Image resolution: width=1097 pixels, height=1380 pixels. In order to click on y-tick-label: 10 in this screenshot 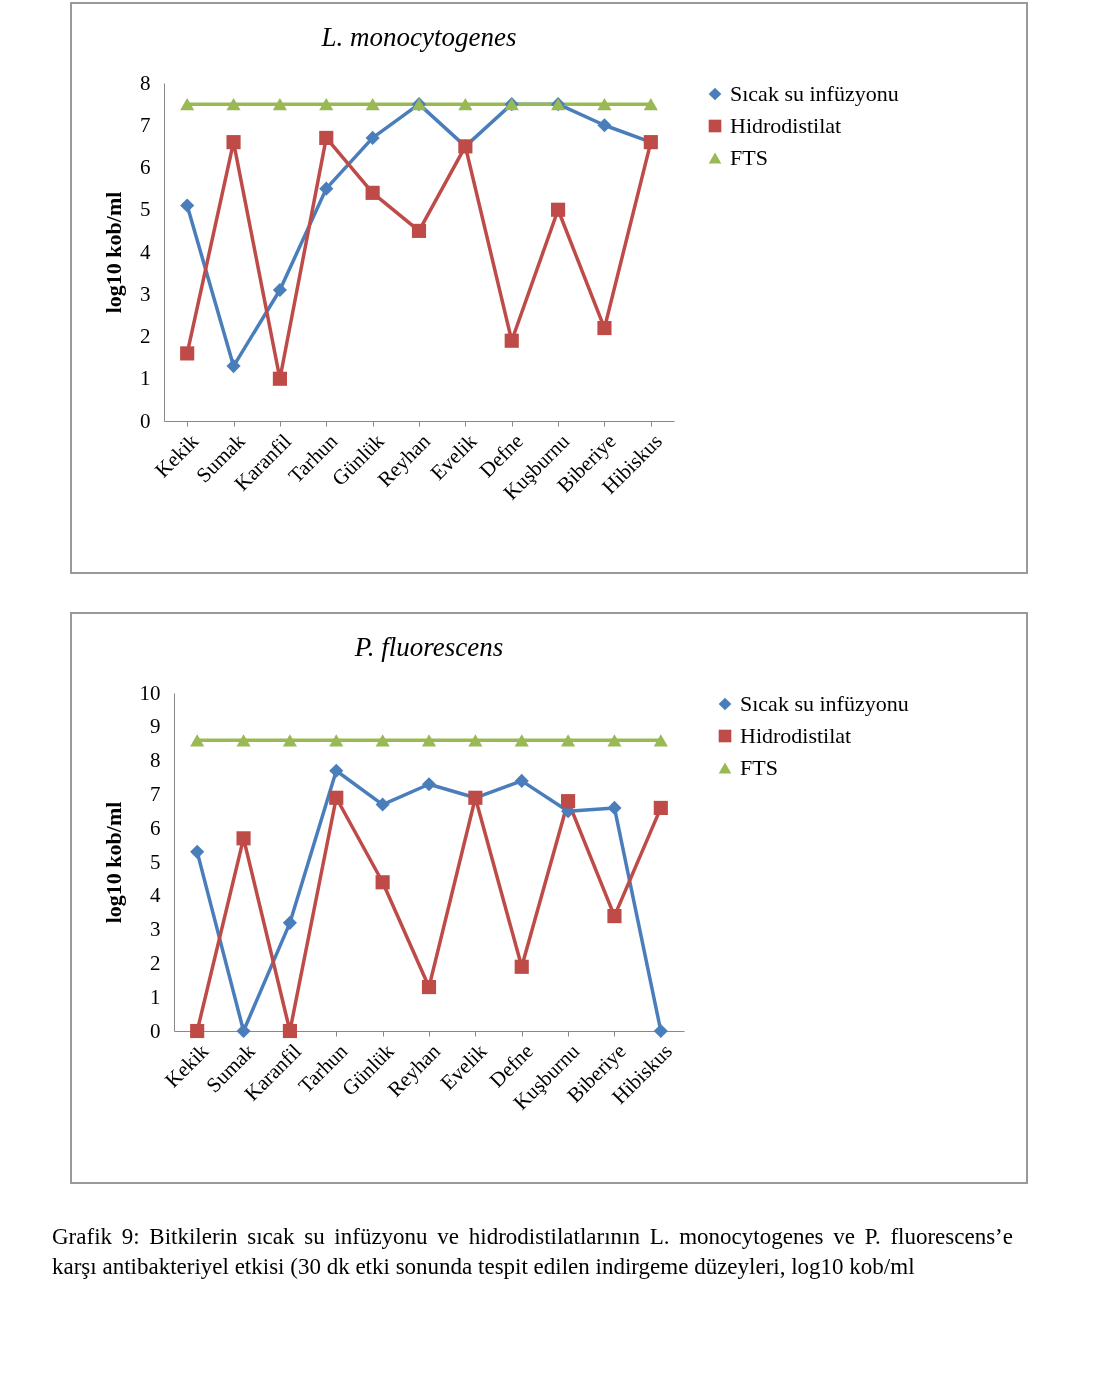, I will do `click(150, 692)`.